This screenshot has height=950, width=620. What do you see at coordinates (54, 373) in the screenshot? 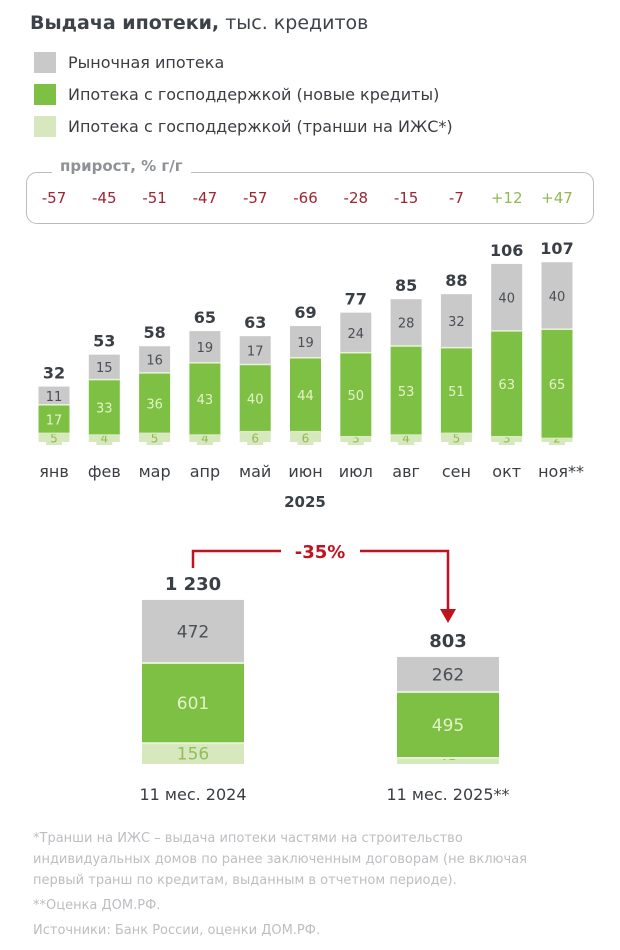
I see `bar-total: 32` at bounding box center [54, 373].